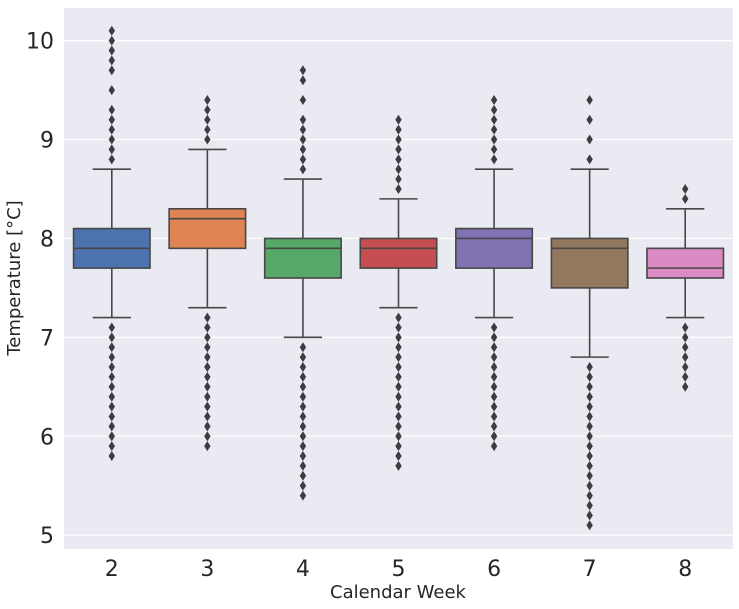 The height and width of the screenshot is (609, 739). I want to click on x-tick-label: 6, so click(494, 569).